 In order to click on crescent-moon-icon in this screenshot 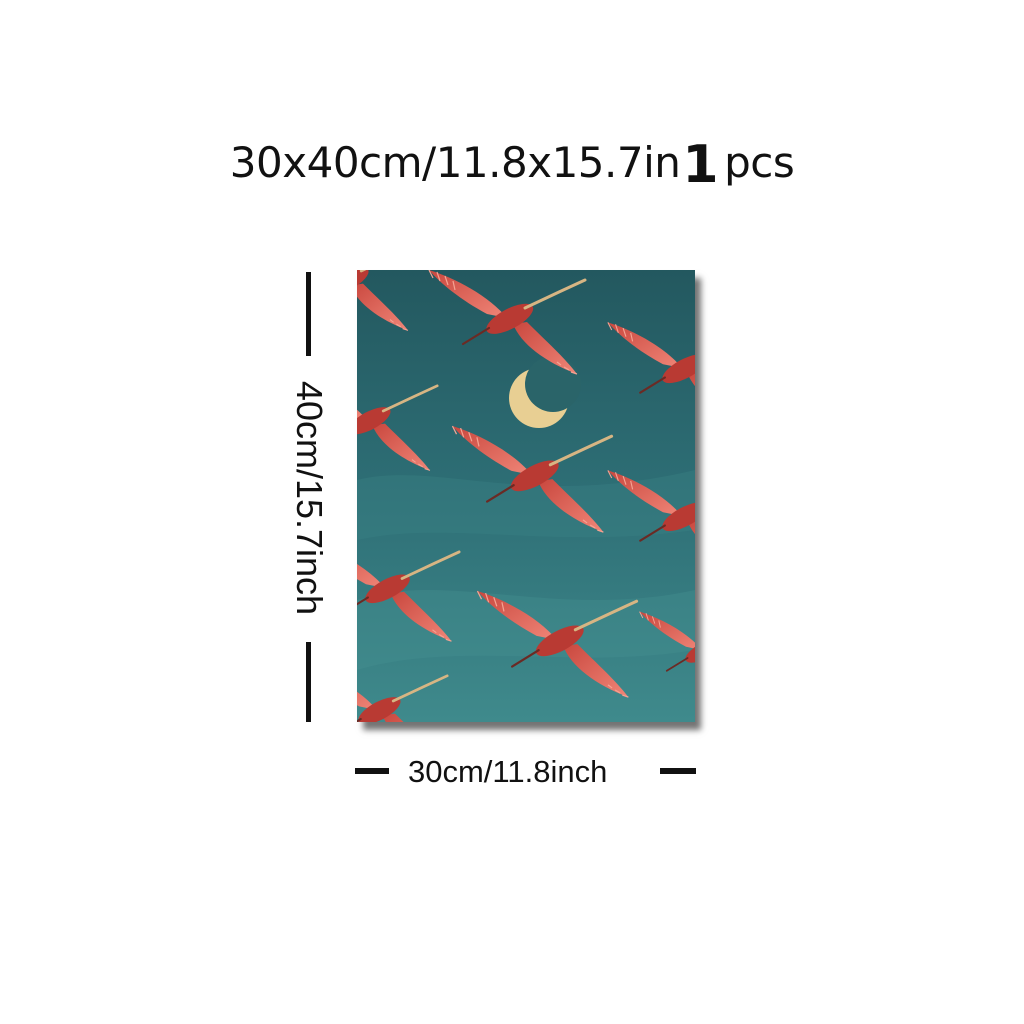, I will do `click(545, 392)`.